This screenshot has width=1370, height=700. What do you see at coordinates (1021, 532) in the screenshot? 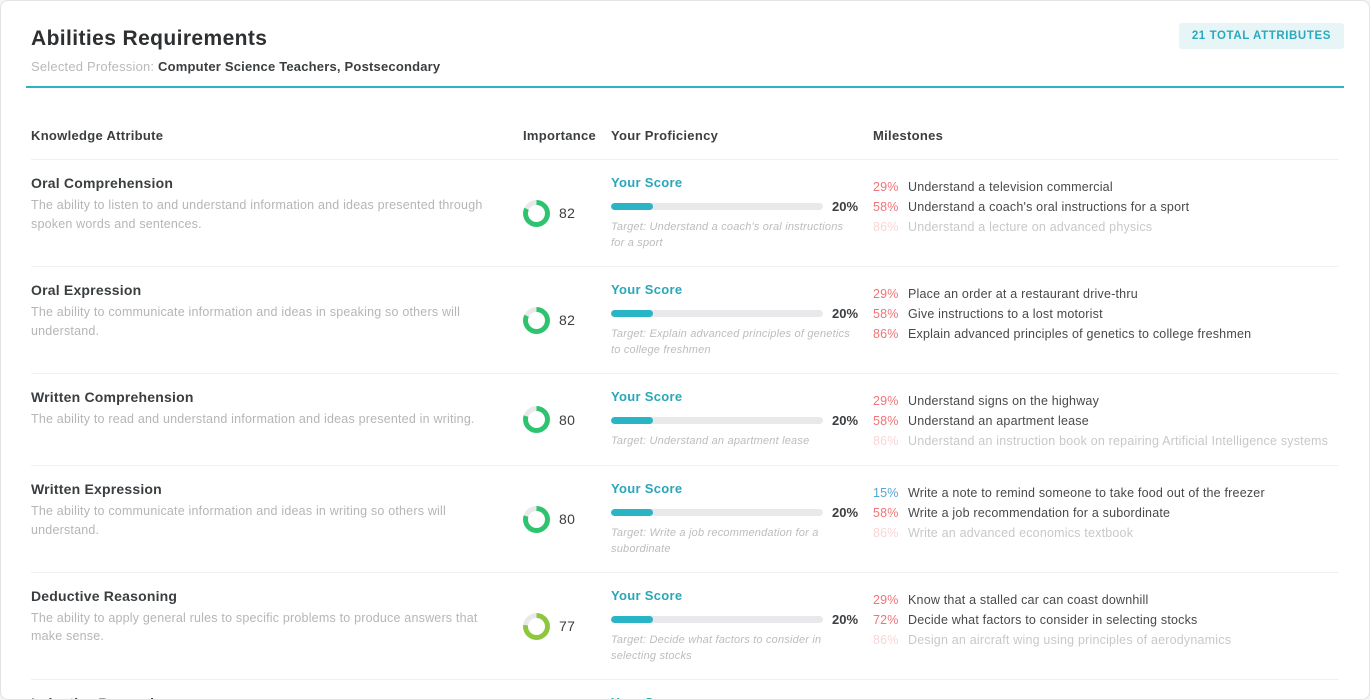
I see `milestone-text: Write an advanced economics textbook` at bounding box center [1021, 532].